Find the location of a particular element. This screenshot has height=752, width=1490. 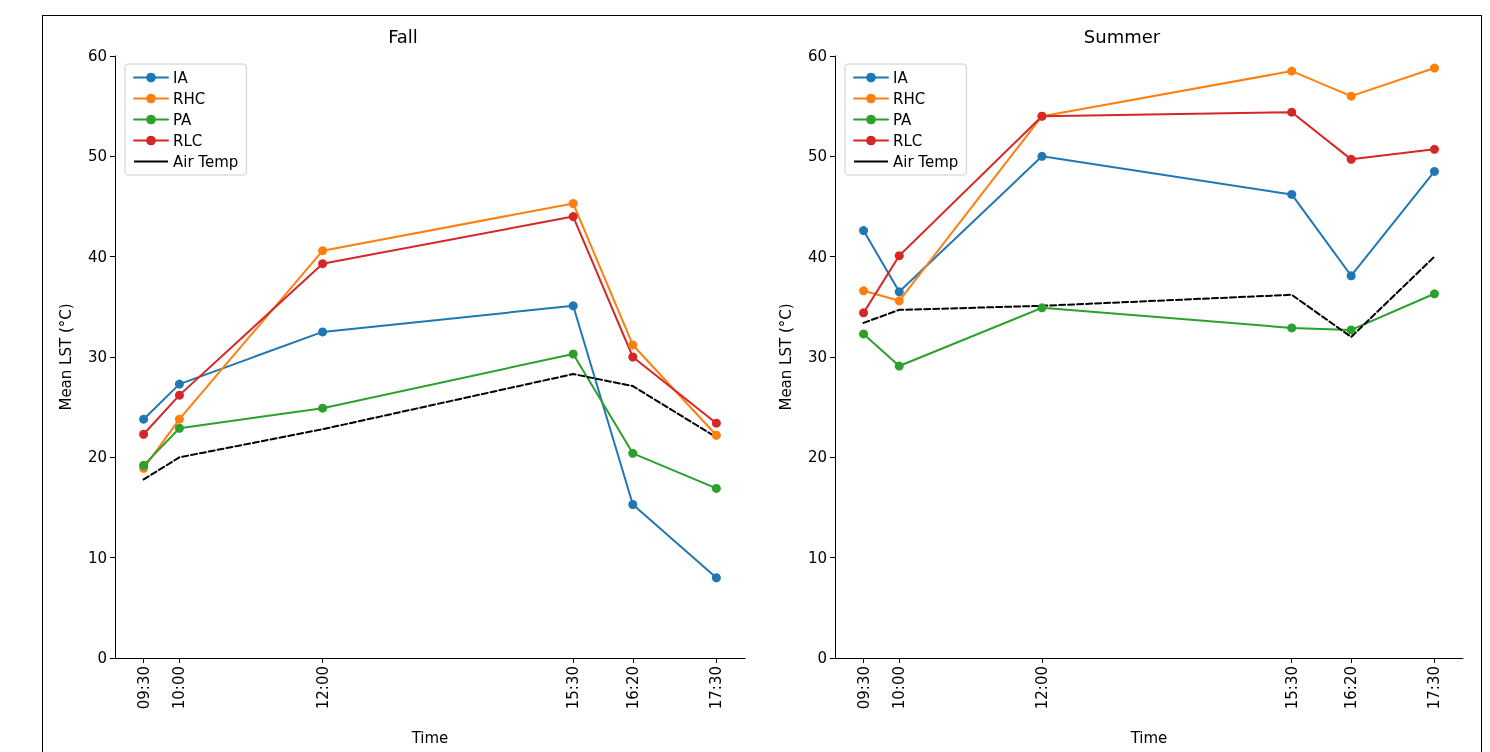

line-series is located at coordinates (1149, 296).